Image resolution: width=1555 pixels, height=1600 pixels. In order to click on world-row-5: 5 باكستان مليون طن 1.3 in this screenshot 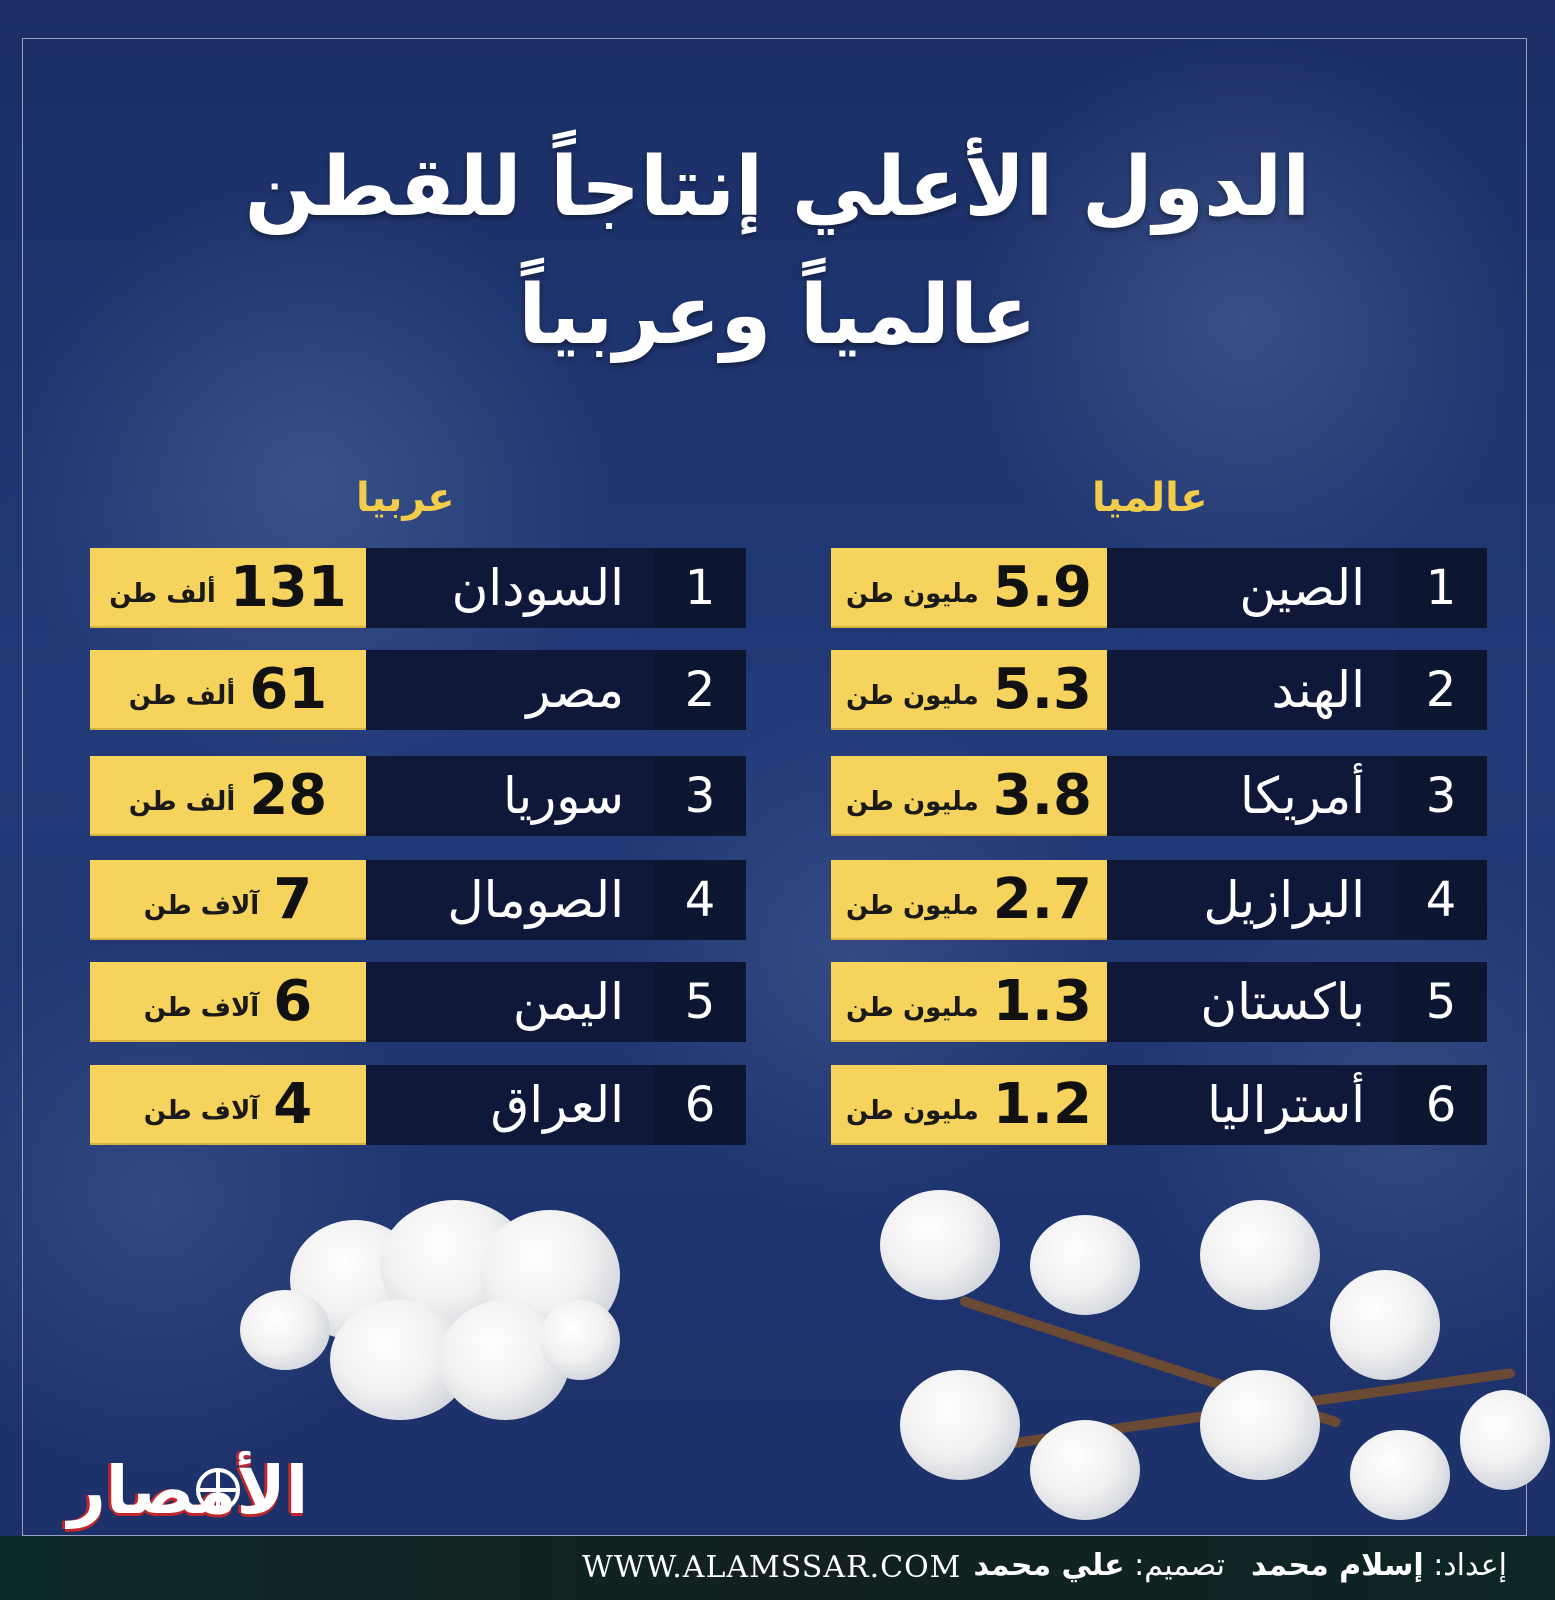, I will do `click(1153, 1002)`.